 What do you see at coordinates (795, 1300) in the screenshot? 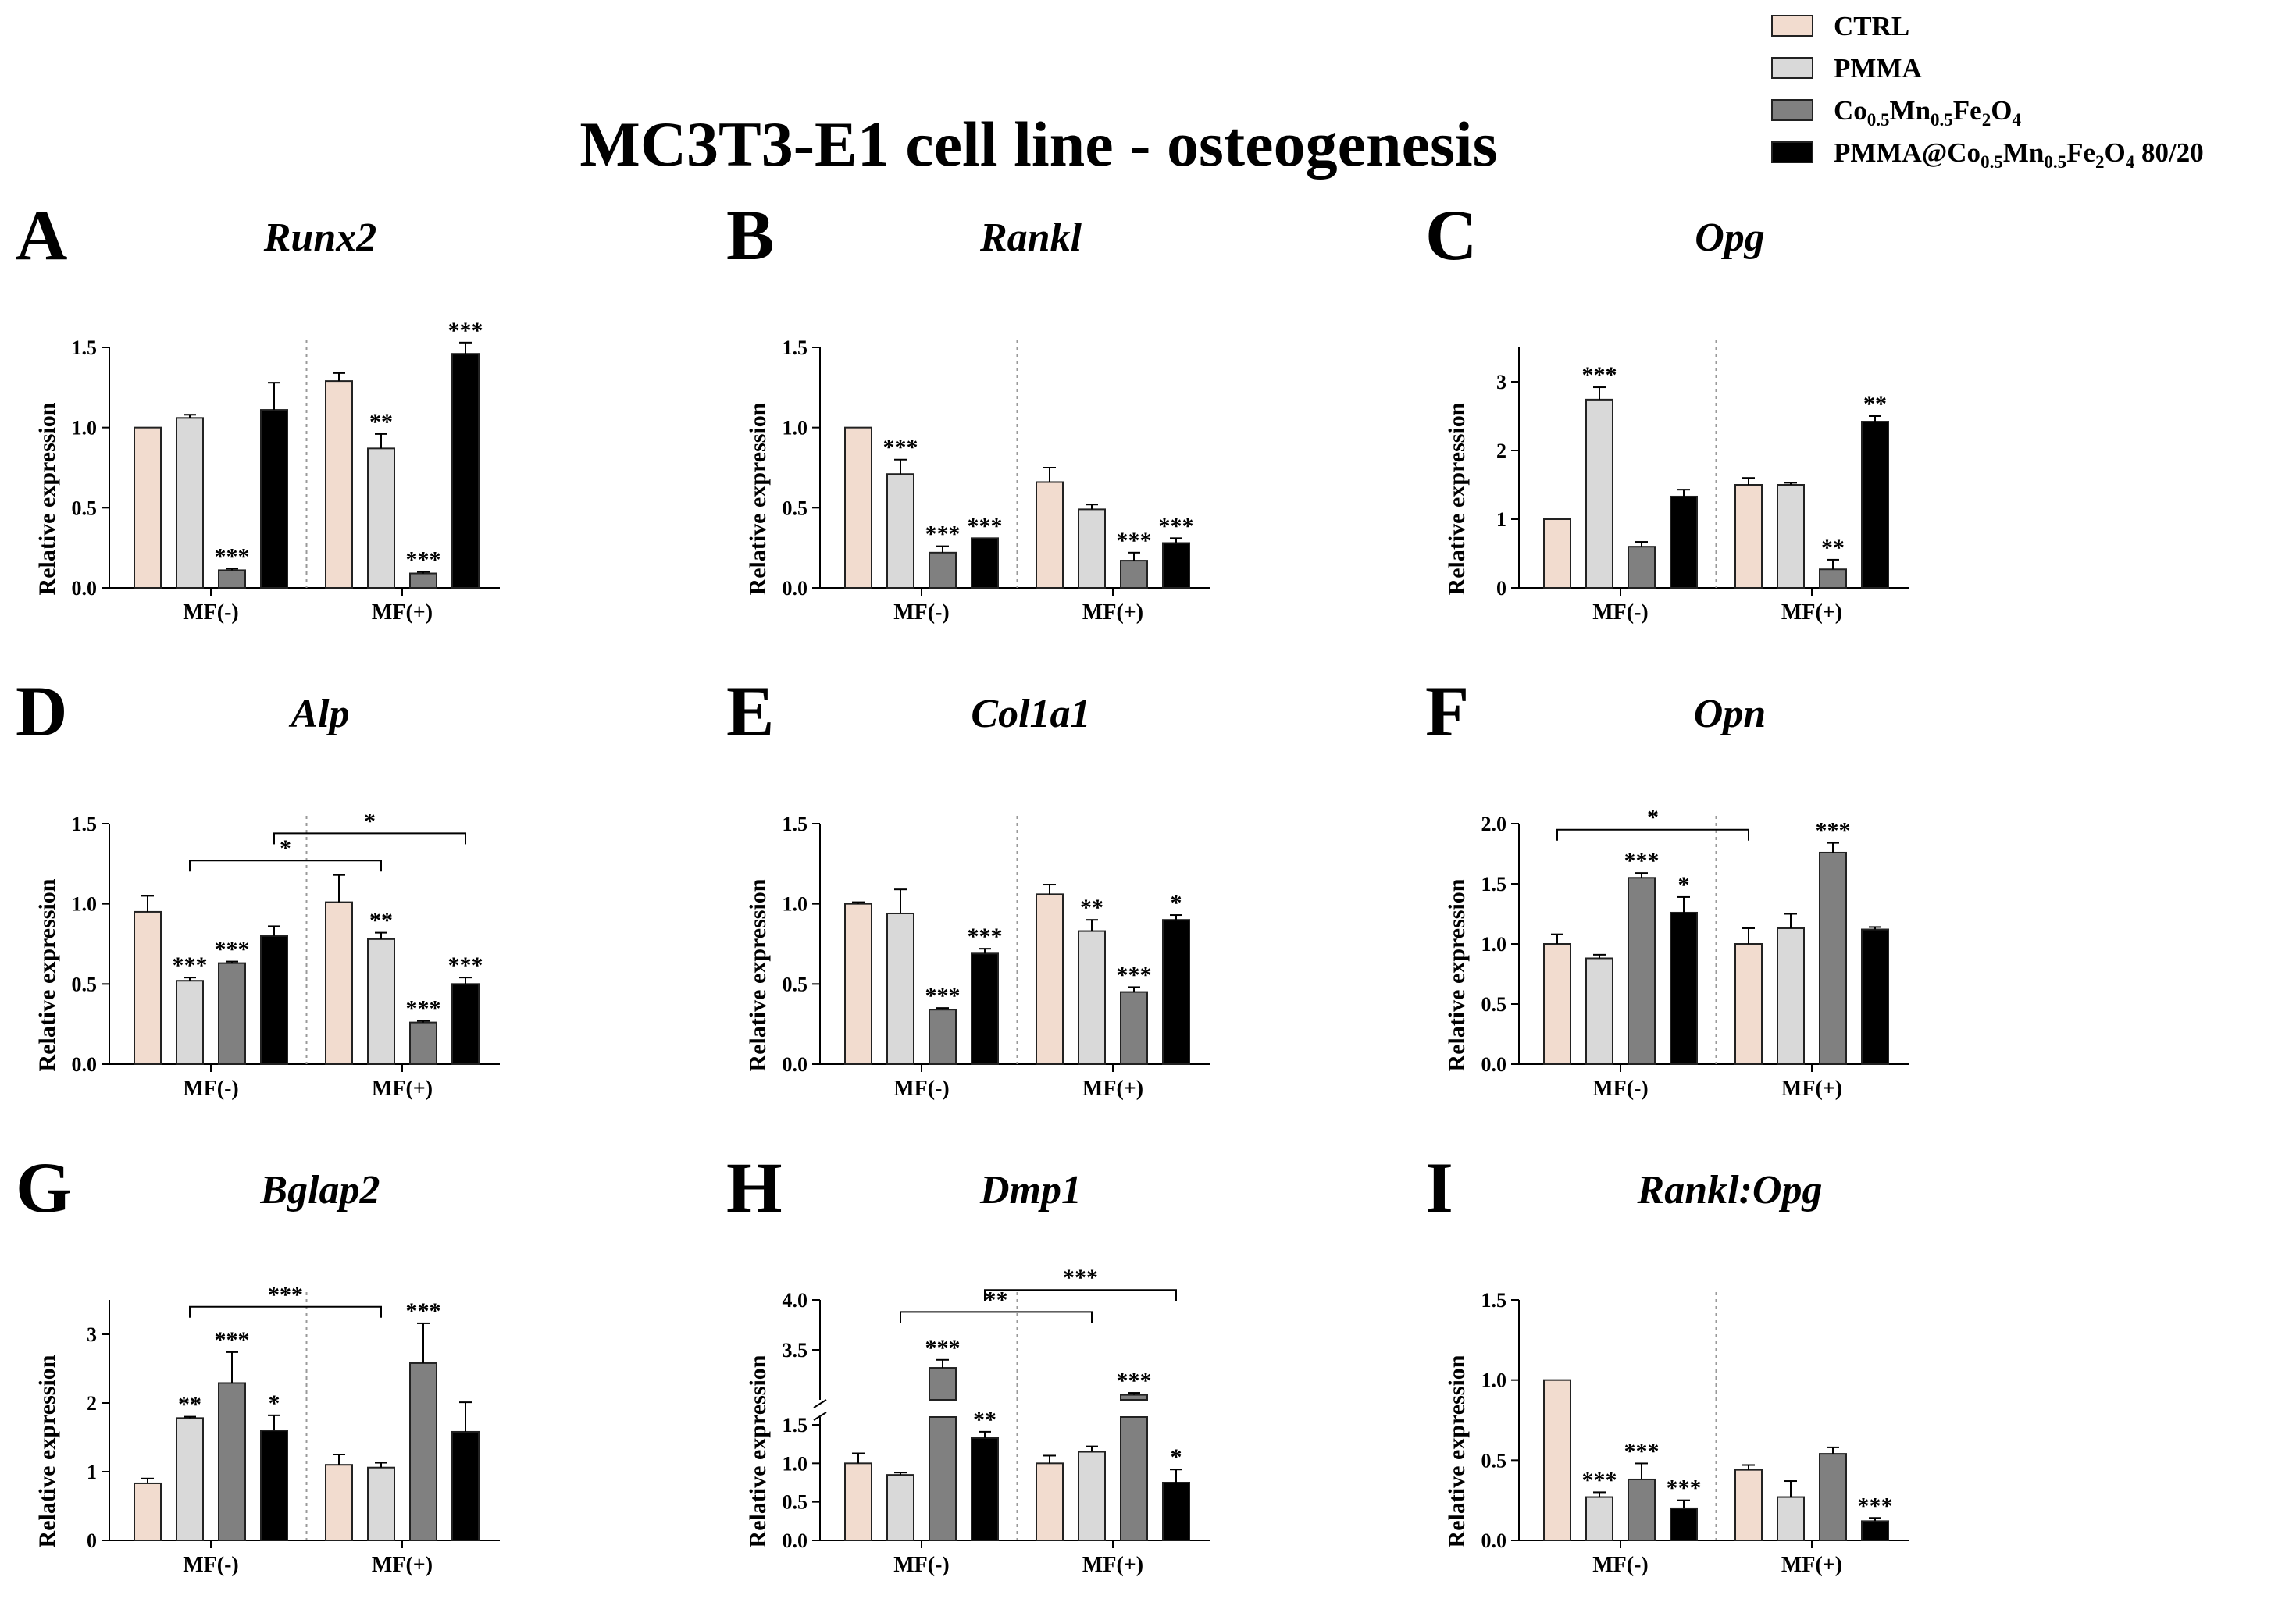
I see `y-tick-label: 4.0` at bounding box center [795, 1300].